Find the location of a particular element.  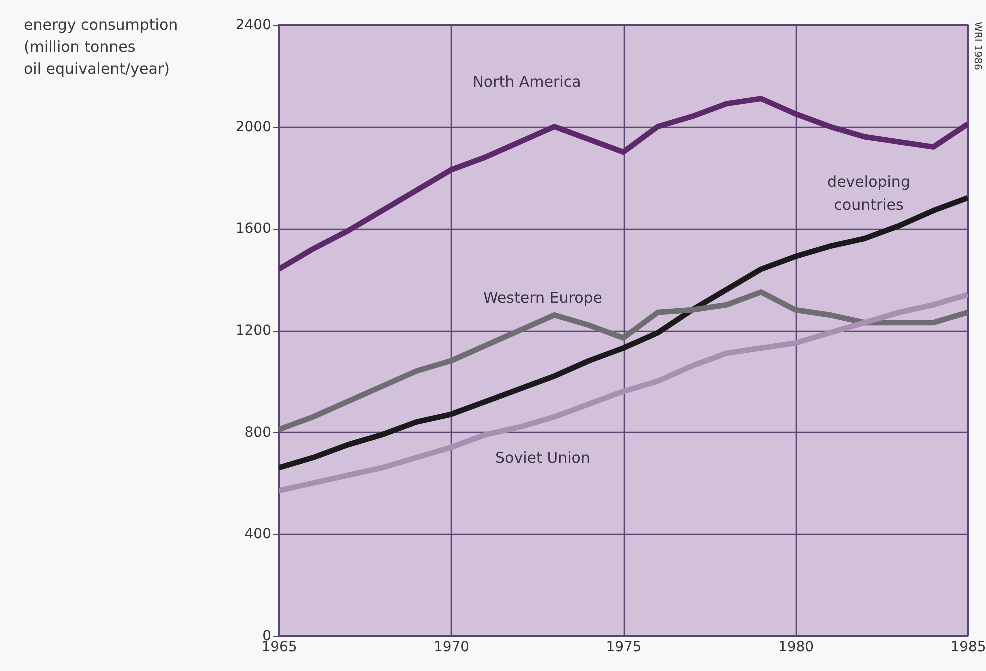

series-label: developing countries is located at coordinates (869, 193).